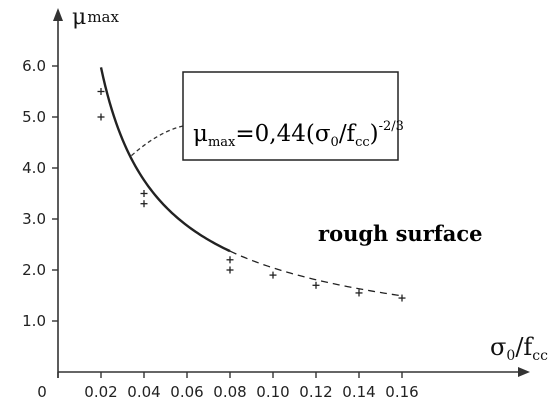 Image resolution: width=550 pixels, height=401 pixels. What do you see at coordinates (498, 347) in the screenshot?
I see `x-axis-title-main: σ` at bounding box center [498, 347].